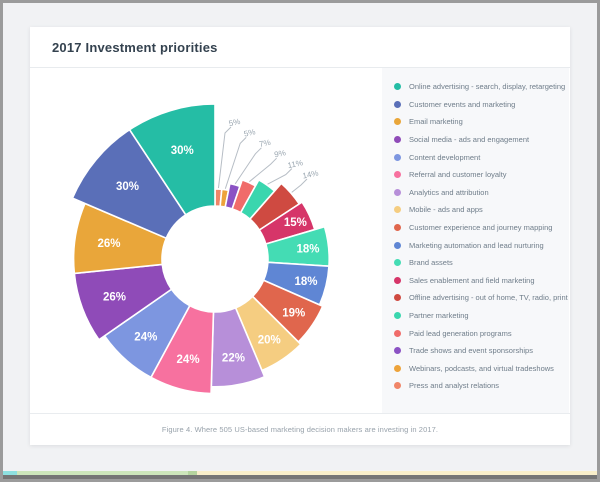  Describe the element at coordinates (481, 316) in the screenshot. I see `legend-item: Partner marketing` at that location.